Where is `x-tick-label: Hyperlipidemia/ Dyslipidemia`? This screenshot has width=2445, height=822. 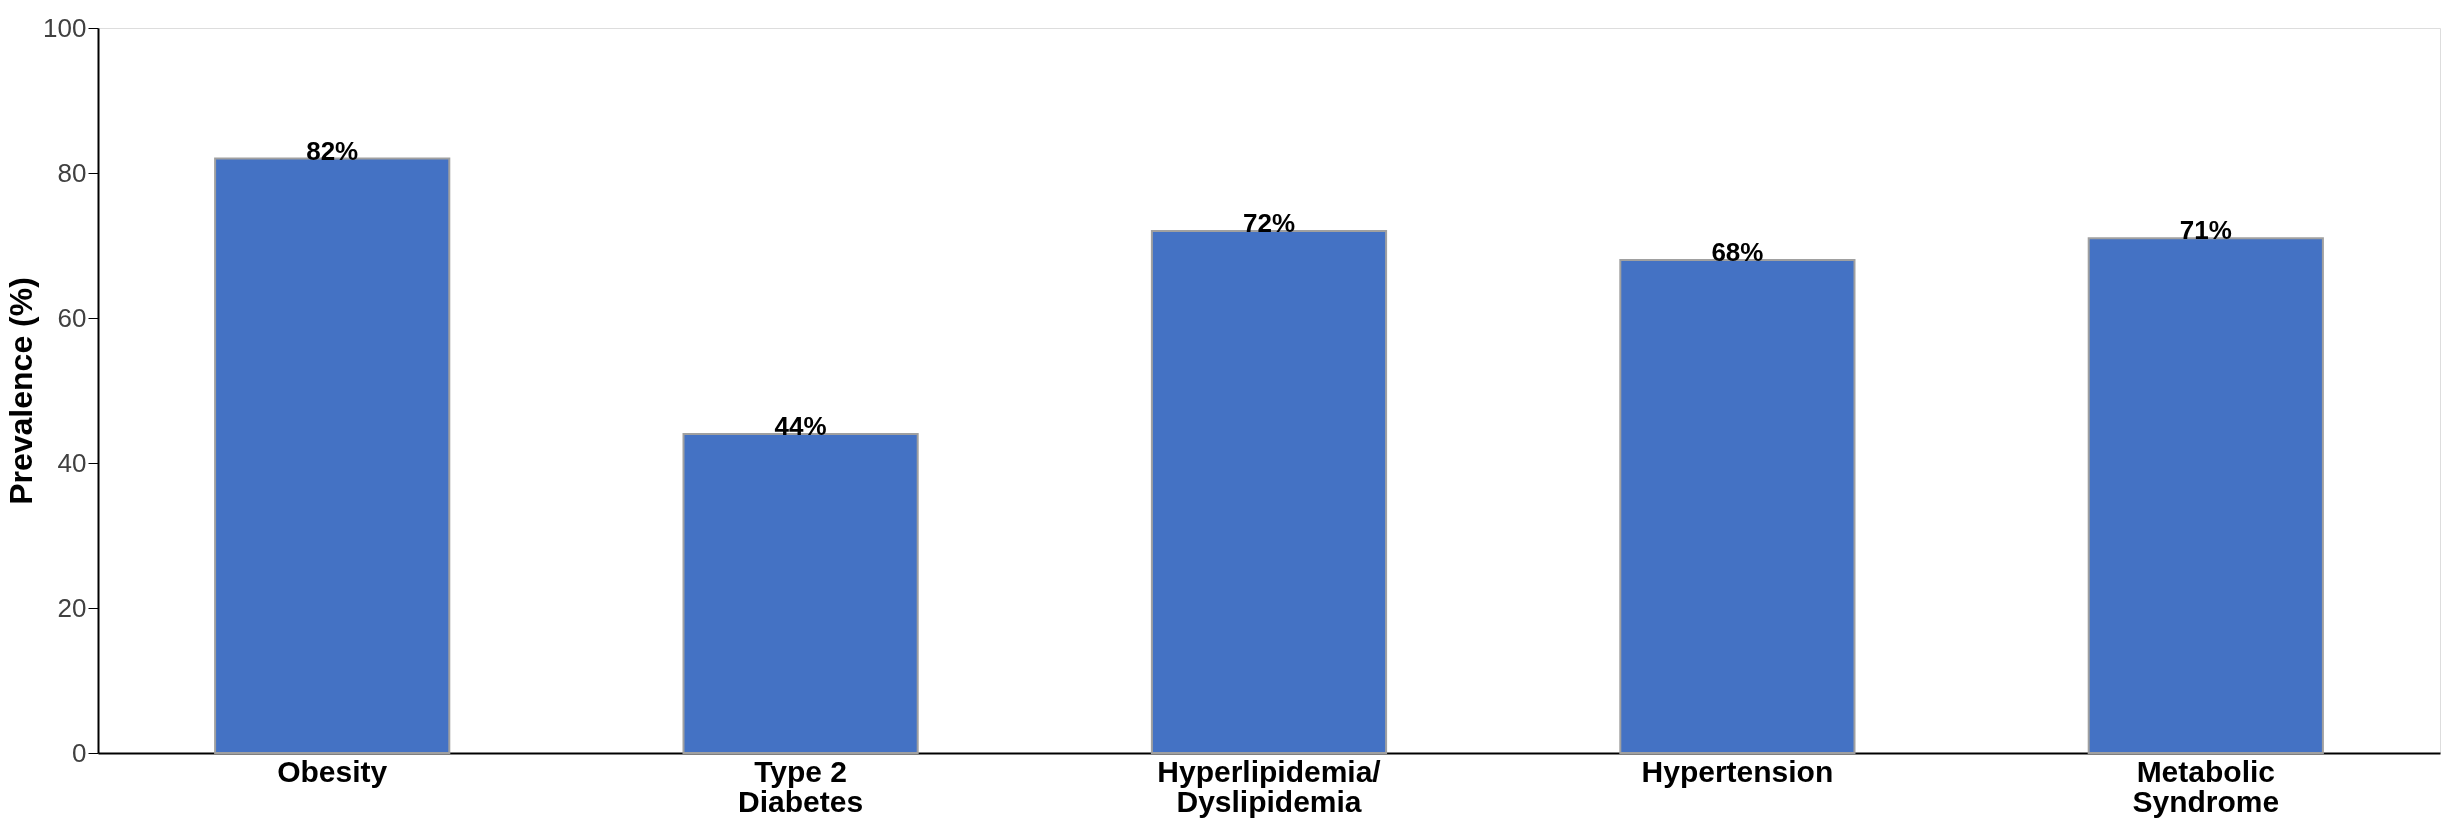 x-tick-label: Hyperlipidemia/ Dyslipidemia is located at coordinates (1269, 786).